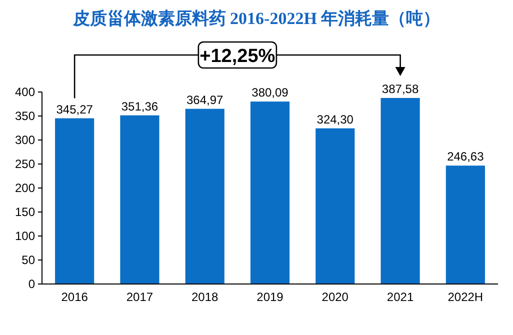  Describe the element at coordinates (205, 297) in the screenshot. I see `x-tick-label: 2018` at that location.